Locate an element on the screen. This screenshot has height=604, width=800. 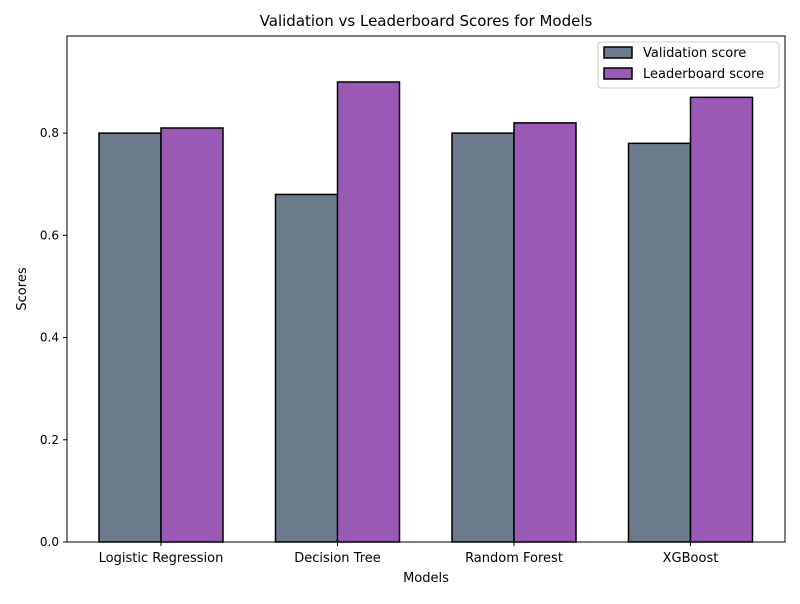
y-axis-label: Scores is located at coordinates (22, 288).